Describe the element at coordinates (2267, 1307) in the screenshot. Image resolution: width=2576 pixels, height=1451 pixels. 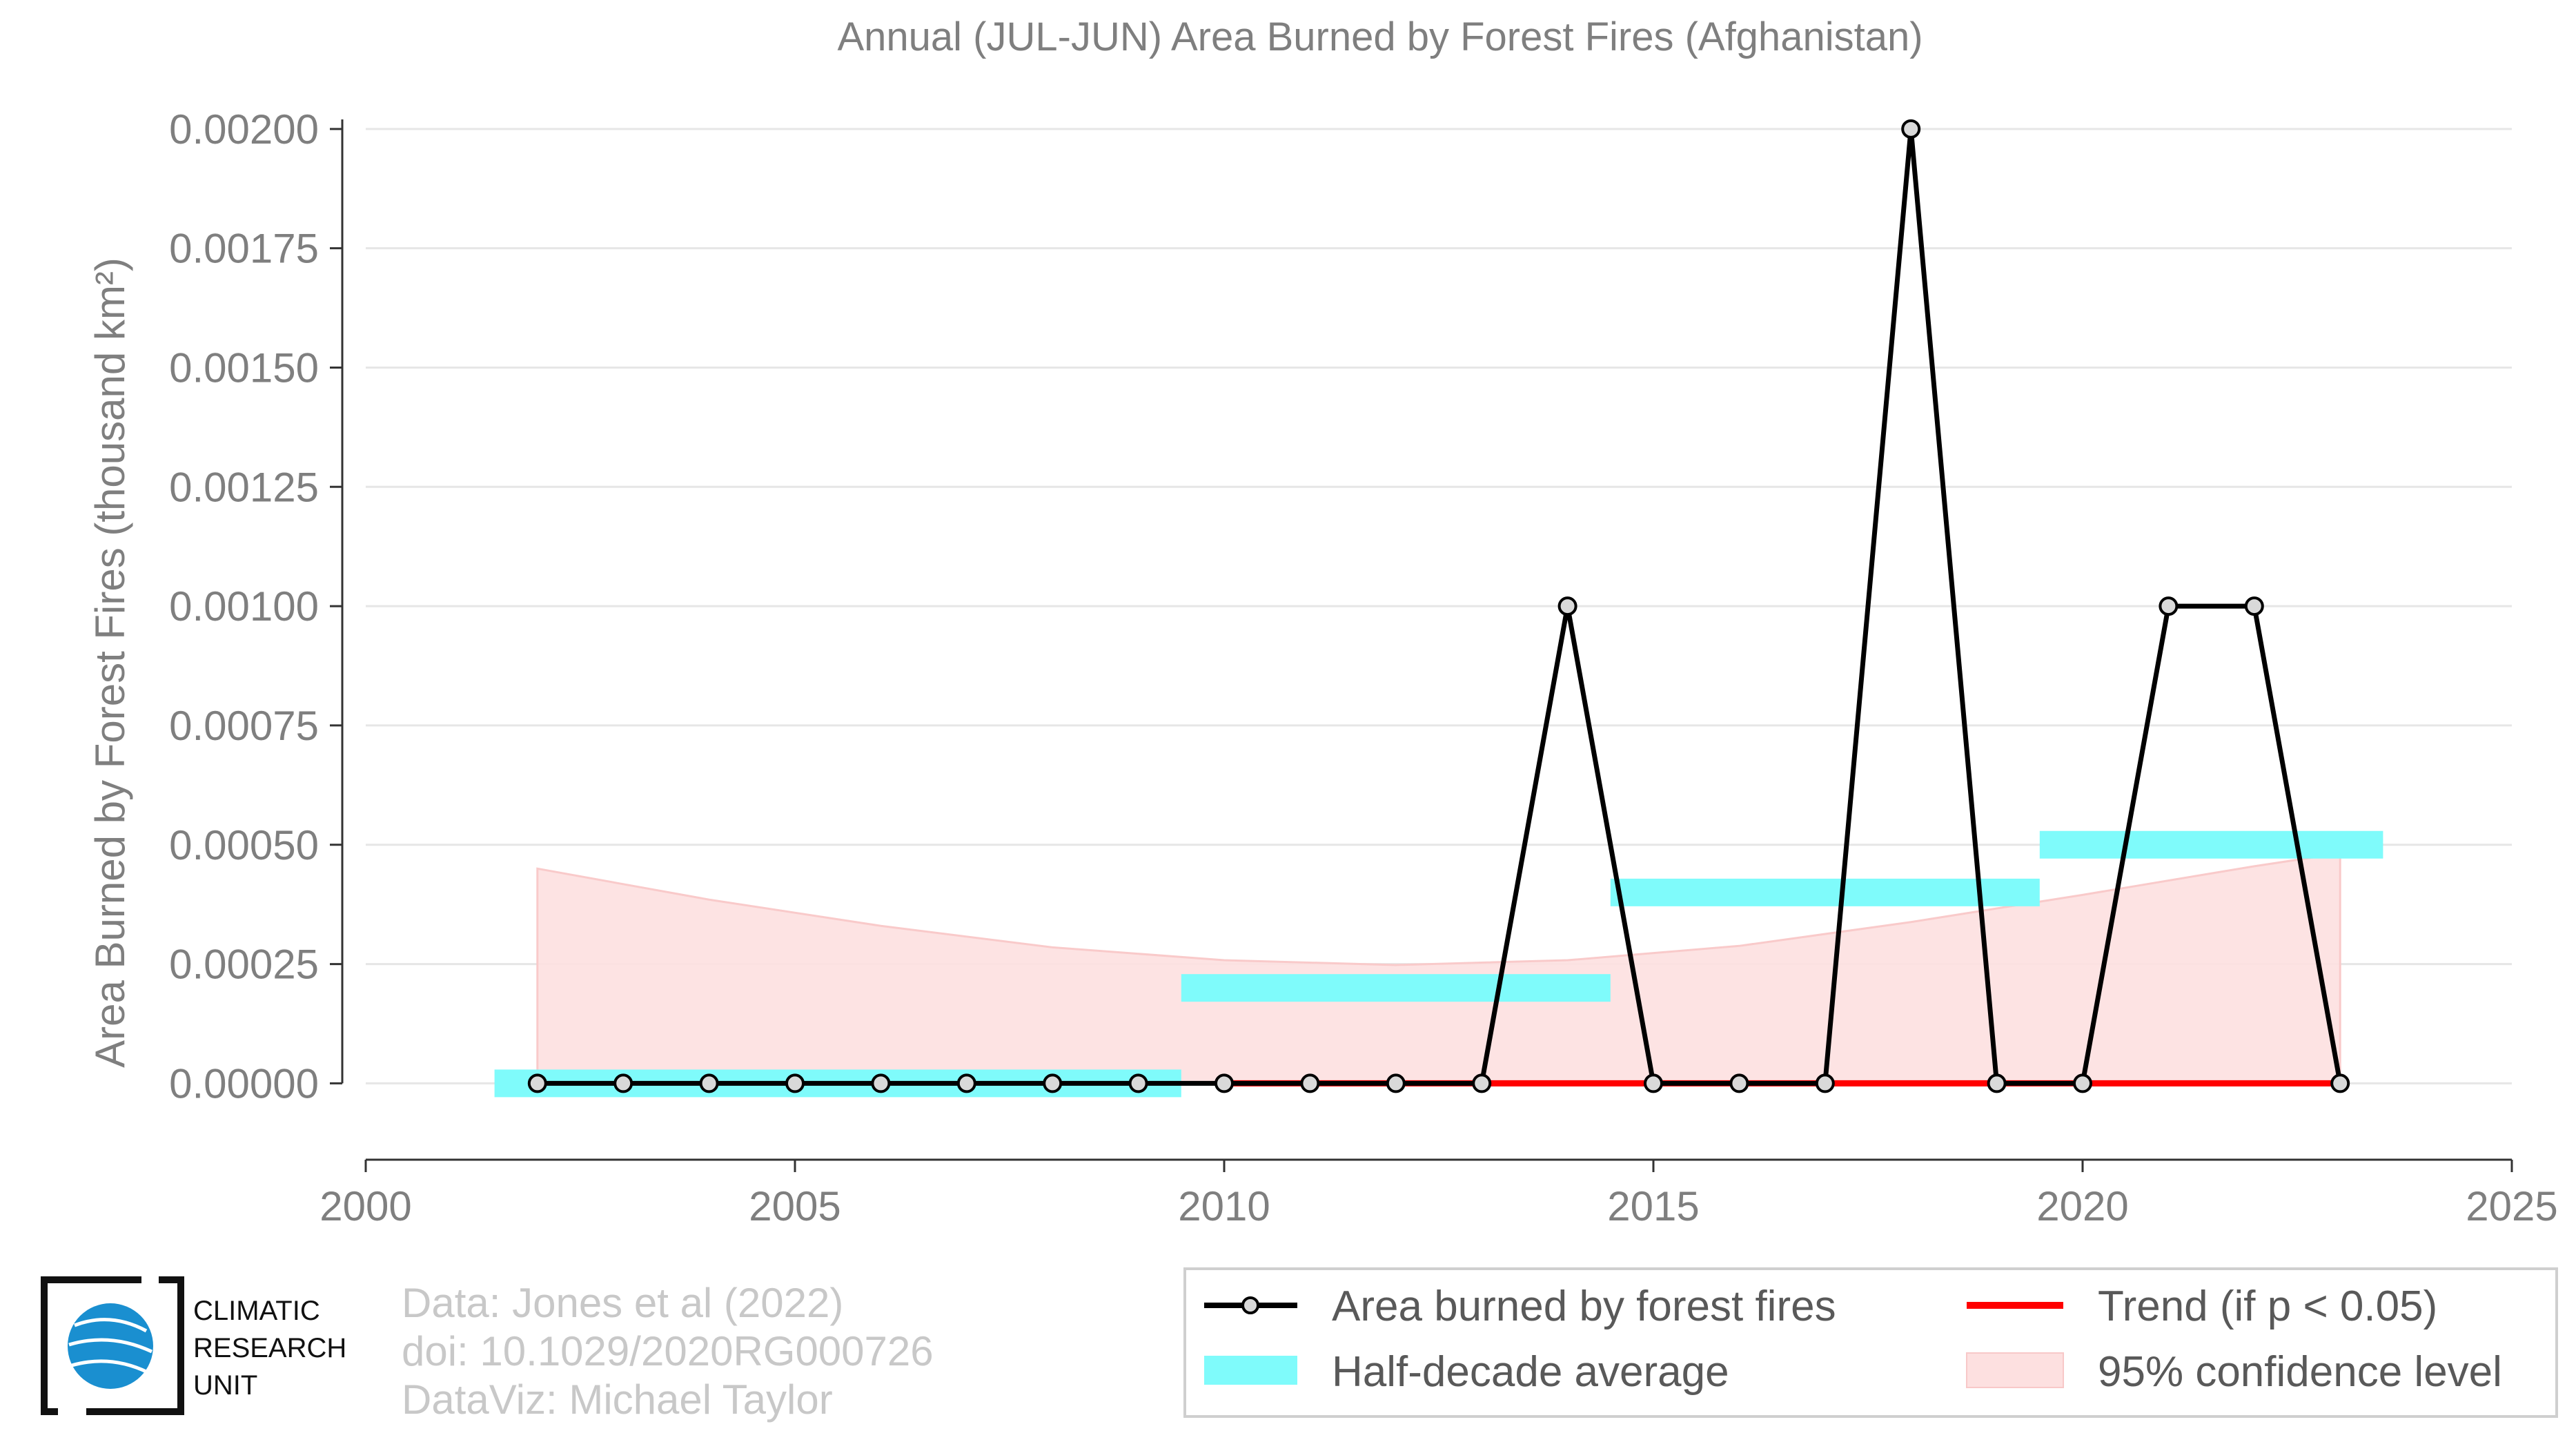
I see `legend-label-trend: Trend (if p < 0.05)` at that location.